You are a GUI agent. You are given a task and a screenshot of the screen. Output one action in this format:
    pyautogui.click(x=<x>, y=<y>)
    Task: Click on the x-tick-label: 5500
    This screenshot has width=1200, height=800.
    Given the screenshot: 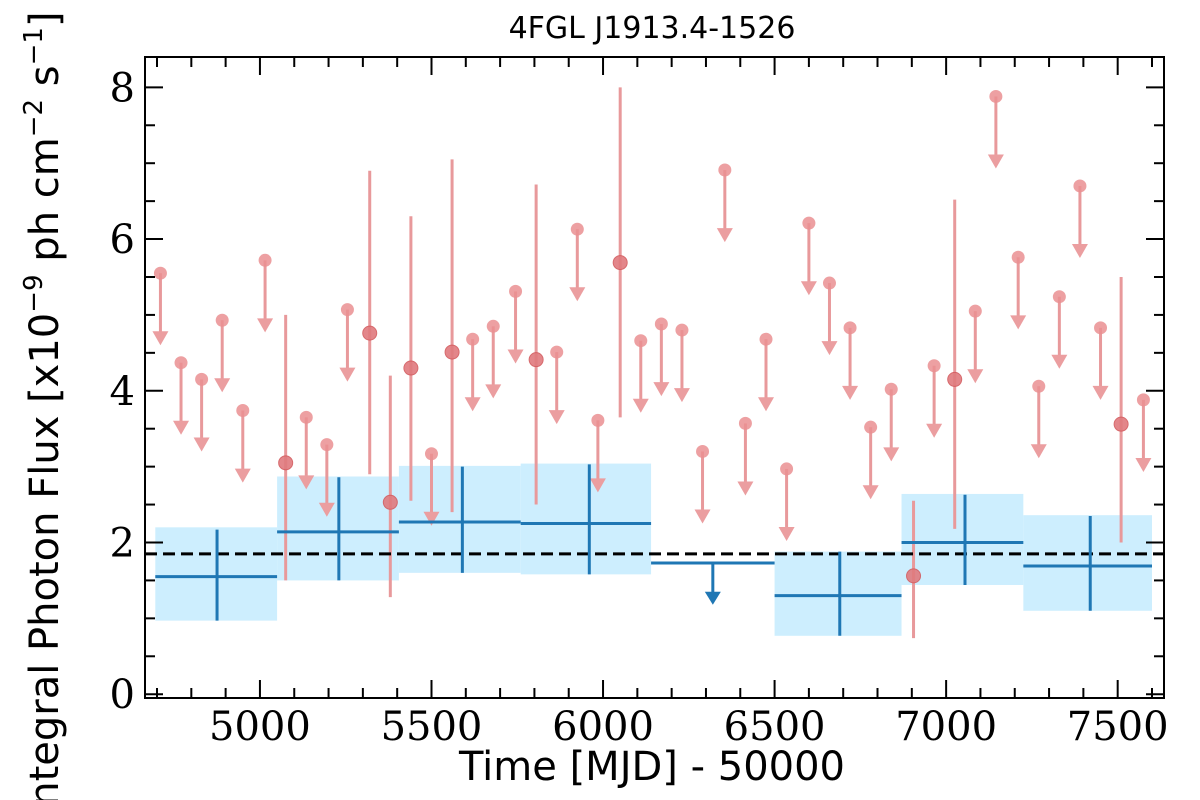 What is the action you would take?
    pyautogui.click(x=432, y=727)
    